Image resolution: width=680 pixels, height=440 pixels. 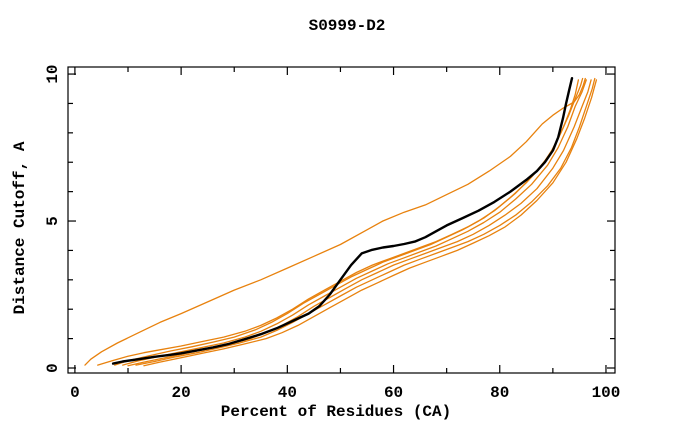 I want to click on x-tick-label: 80, so click(x=499, y=393).